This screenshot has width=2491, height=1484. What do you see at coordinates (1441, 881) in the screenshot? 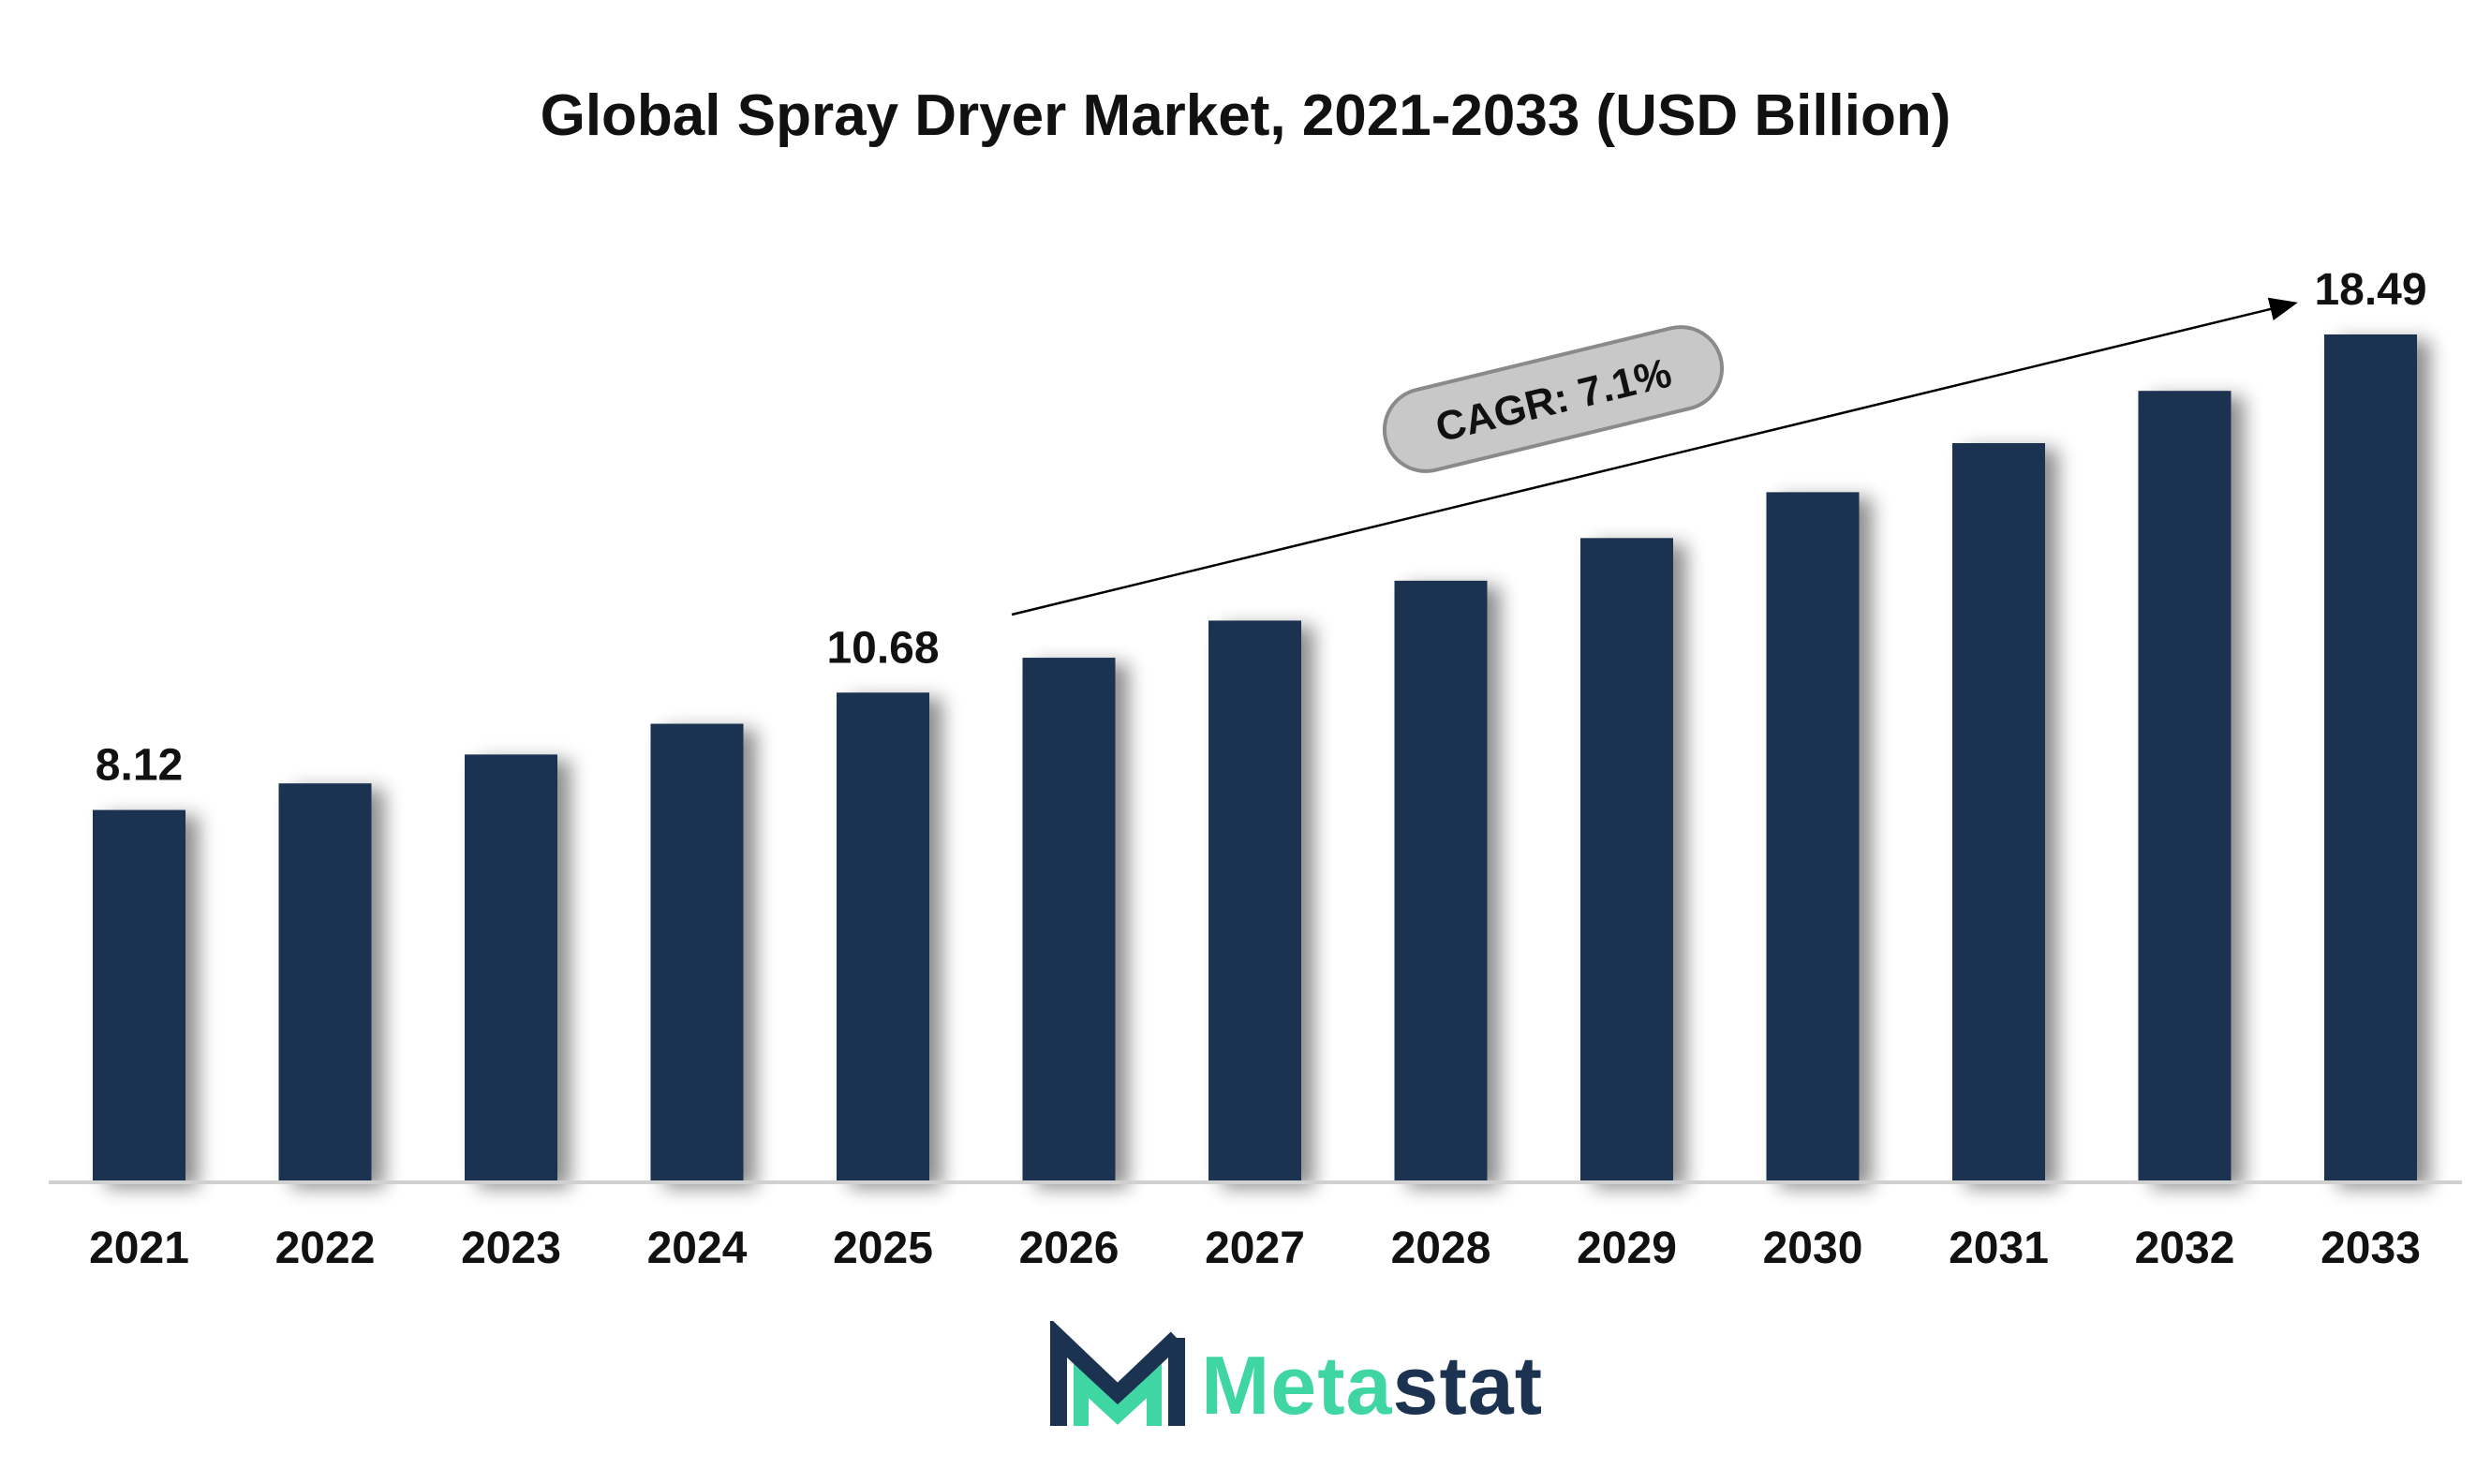
I see `bar-2028` at bounding box center [1441, 881].